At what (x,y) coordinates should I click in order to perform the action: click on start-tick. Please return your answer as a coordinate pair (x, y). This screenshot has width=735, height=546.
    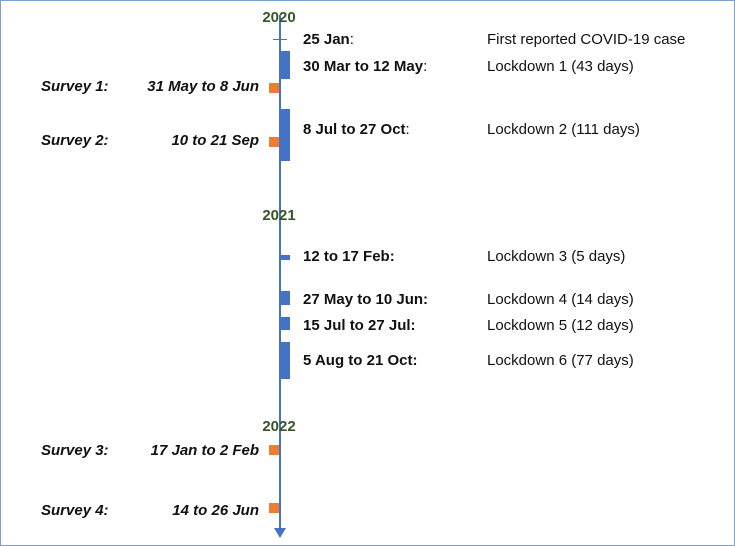
    Looking at the image, I should click on (280, 39).